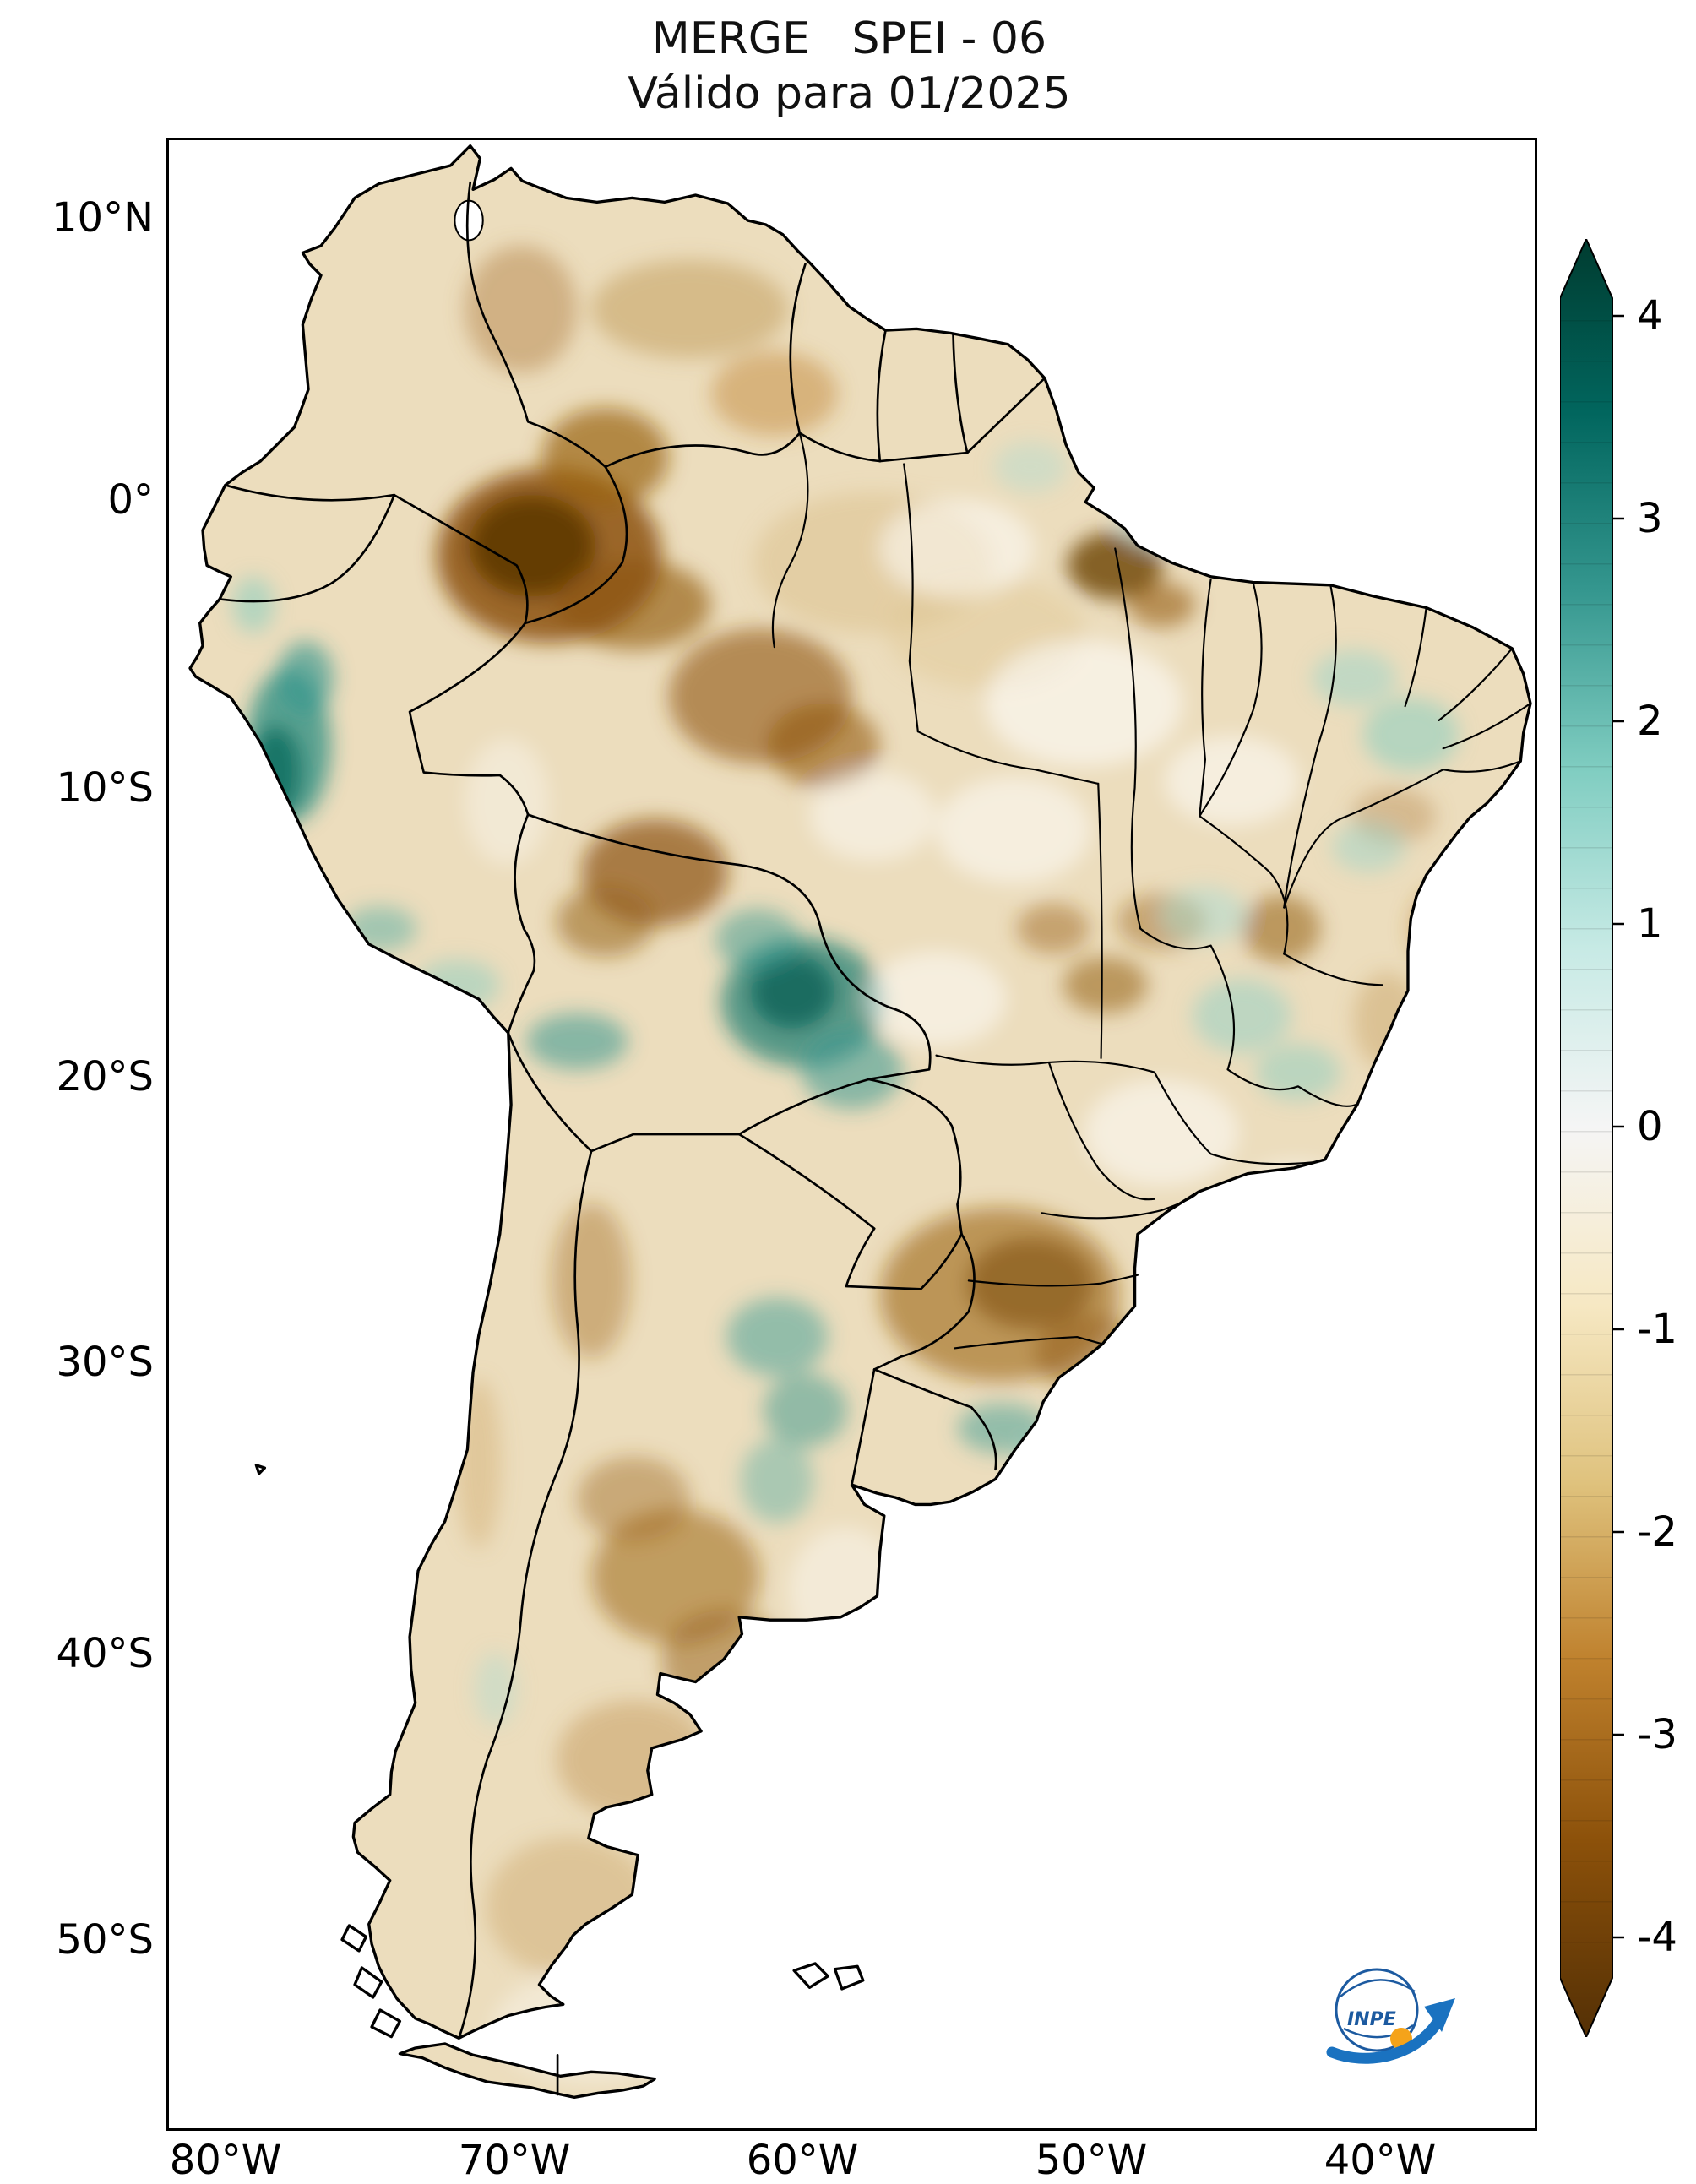 This screenshot has width=1696, height=2184. What do you see at coordinates (1657, 1329) in the screenshot?
I see `colorbar-tick-label: -1` at bounding box center [1657, 1329].